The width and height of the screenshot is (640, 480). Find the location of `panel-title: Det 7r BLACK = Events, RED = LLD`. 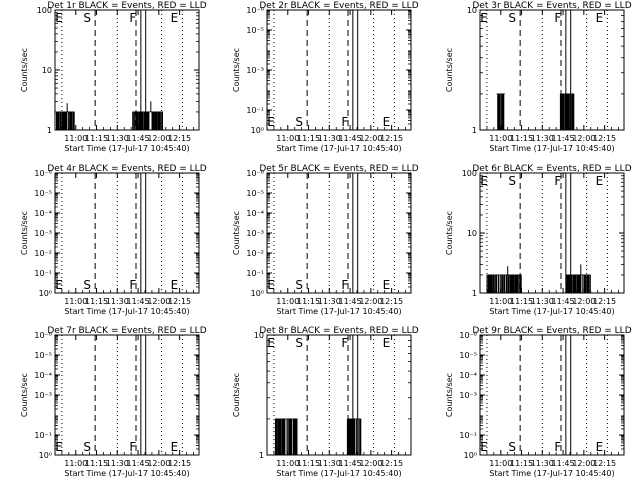

panel-title: Det 7r BLACK = Events, RED = LLD is located at coordinates (126, 331).